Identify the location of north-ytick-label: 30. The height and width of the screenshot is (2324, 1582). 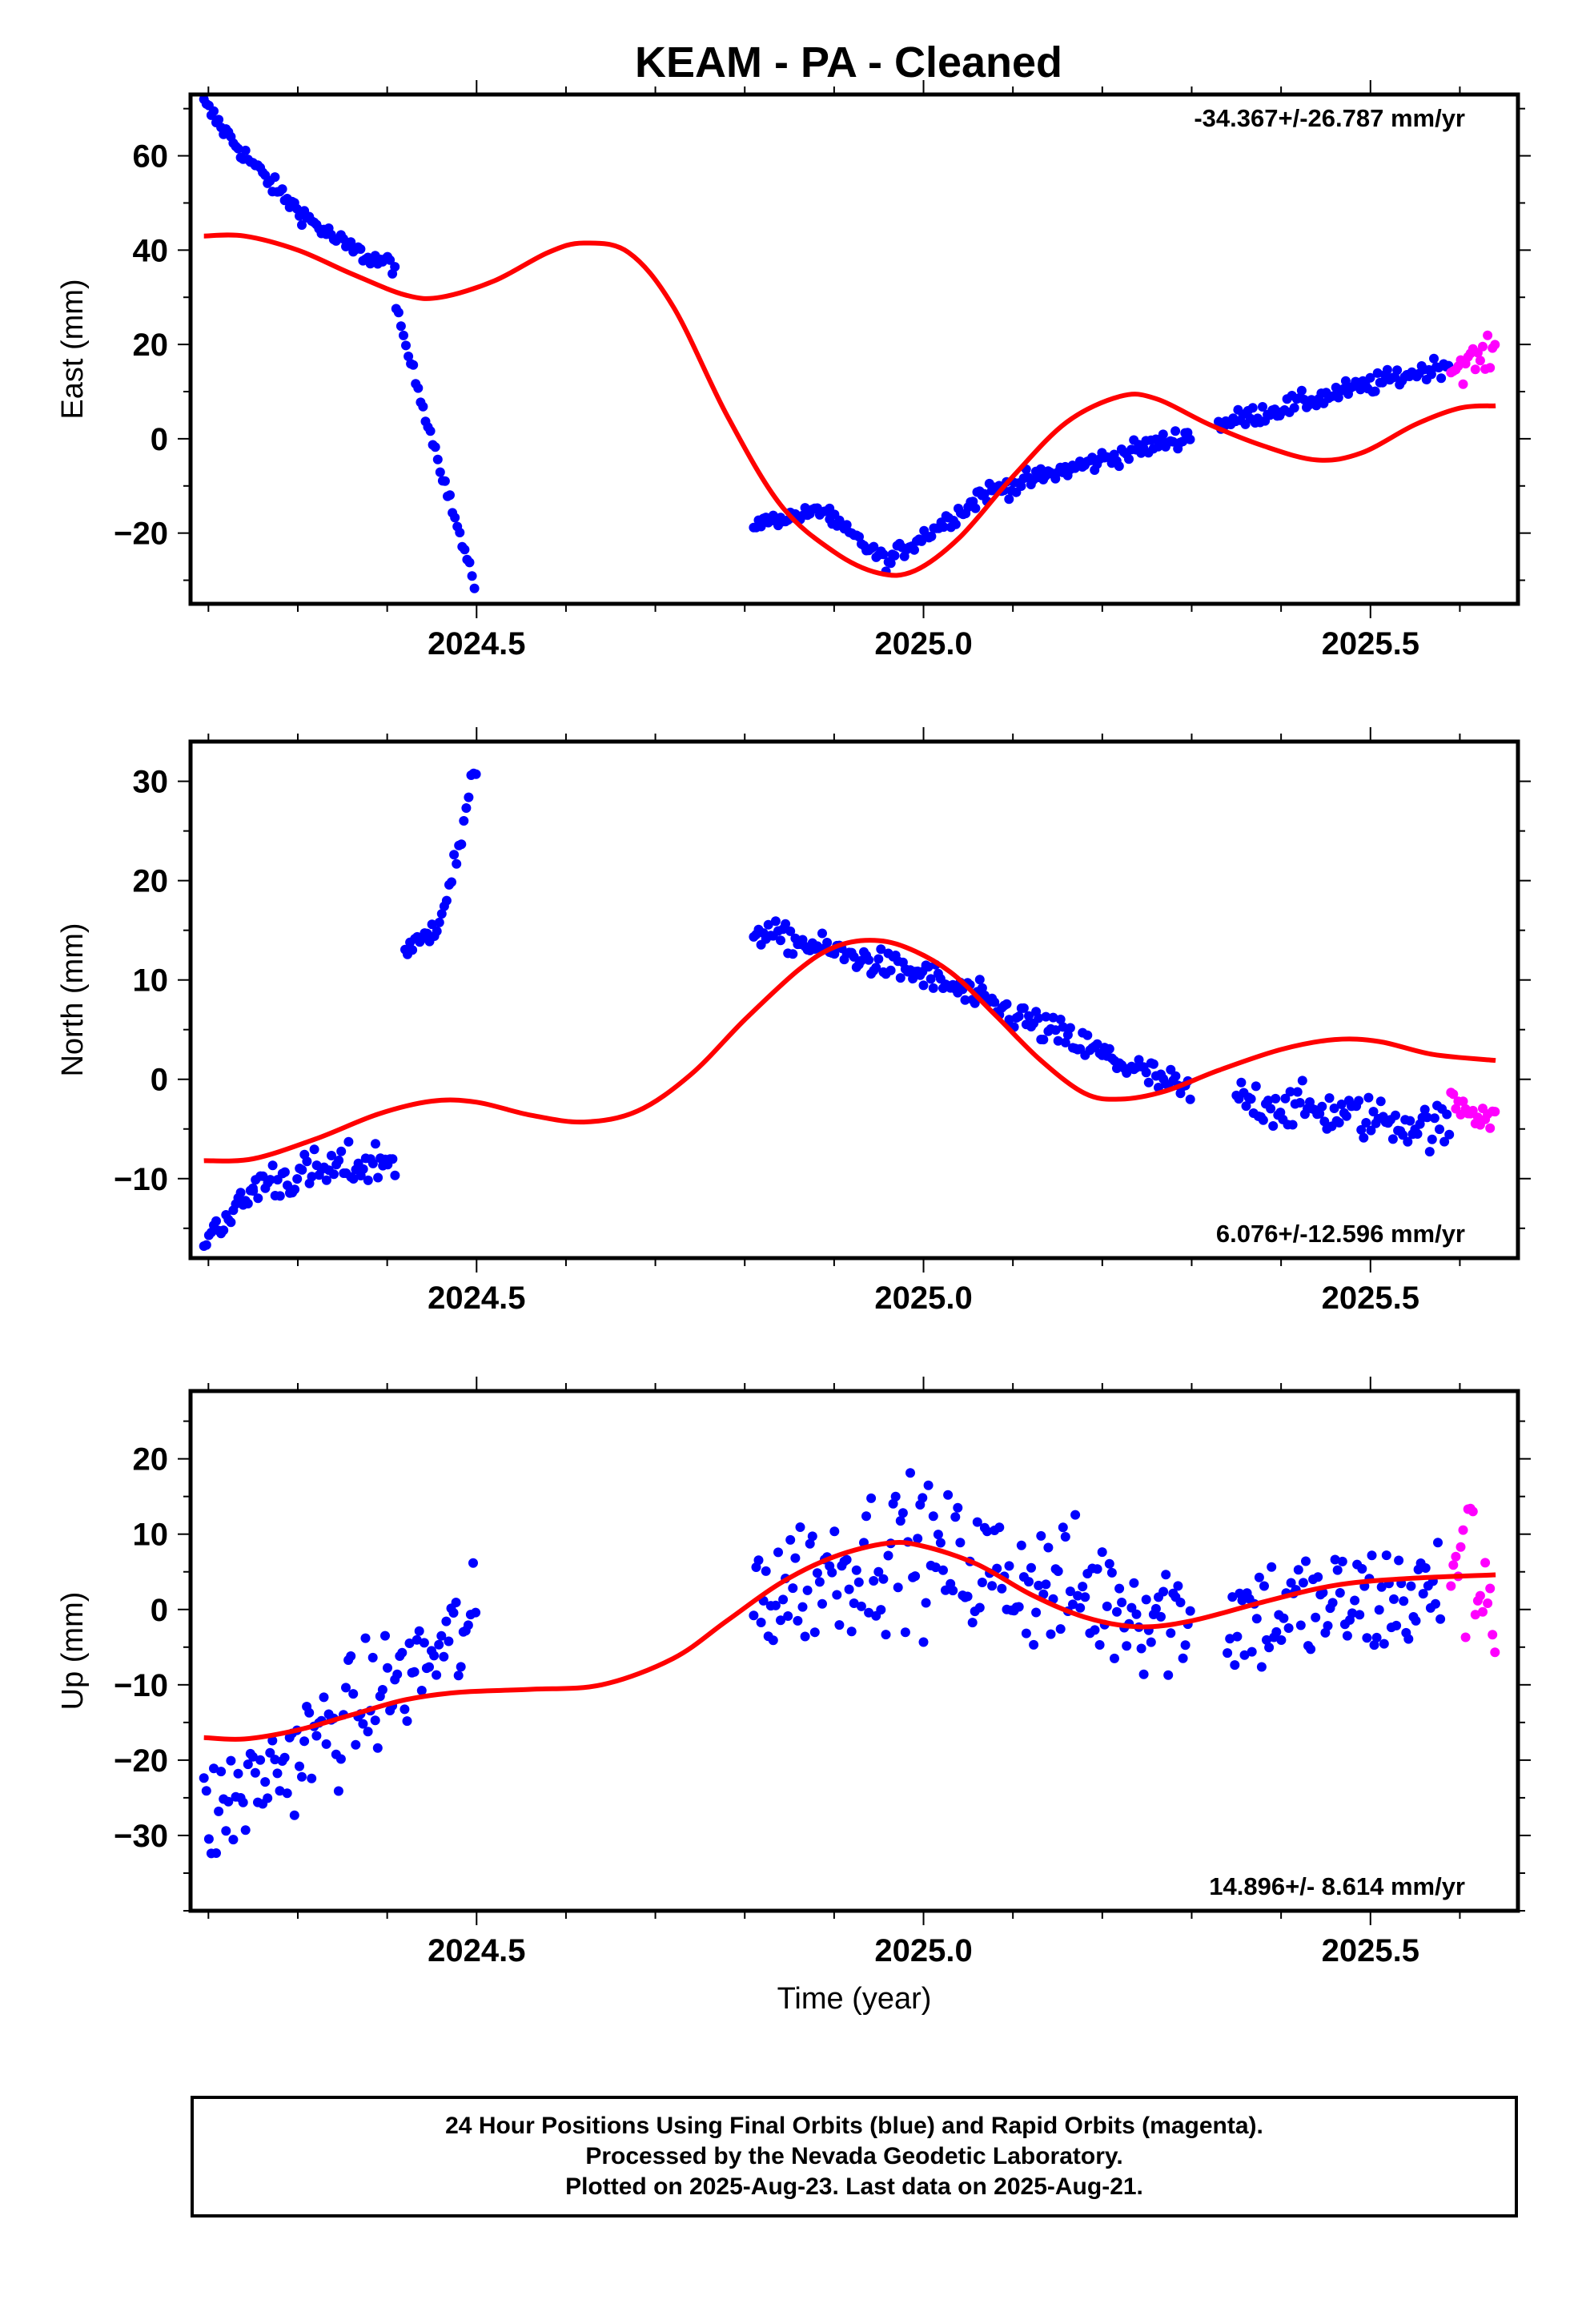
(151, 782).